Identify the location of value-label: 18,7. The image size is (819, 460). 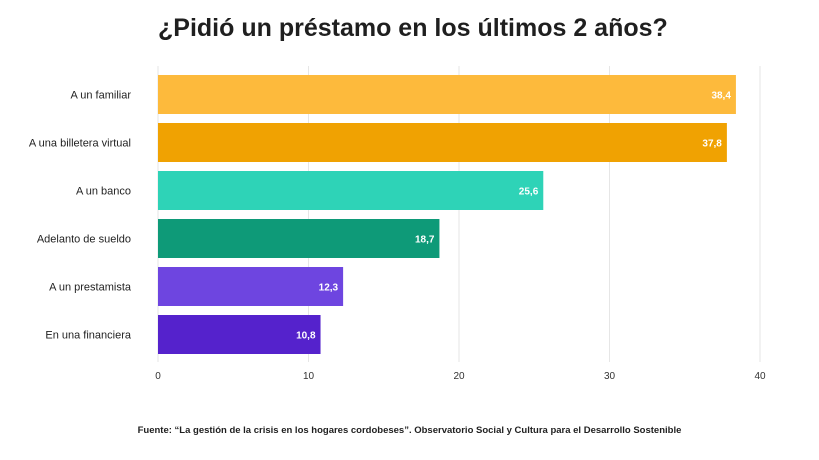
(425, 240).